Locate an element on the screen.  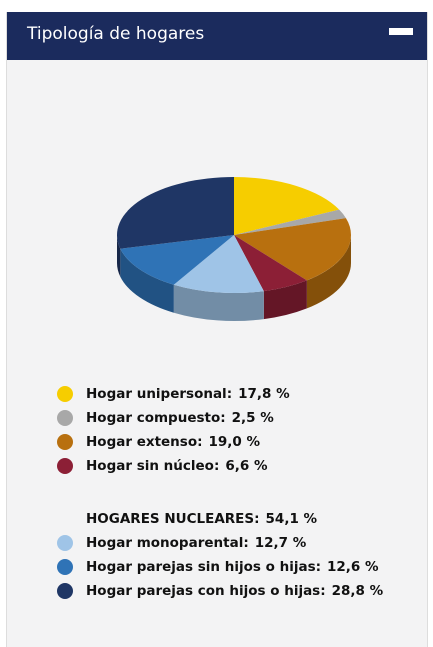
legend-label: Hogar sin núcleo: is located at coordinates (153, 466).